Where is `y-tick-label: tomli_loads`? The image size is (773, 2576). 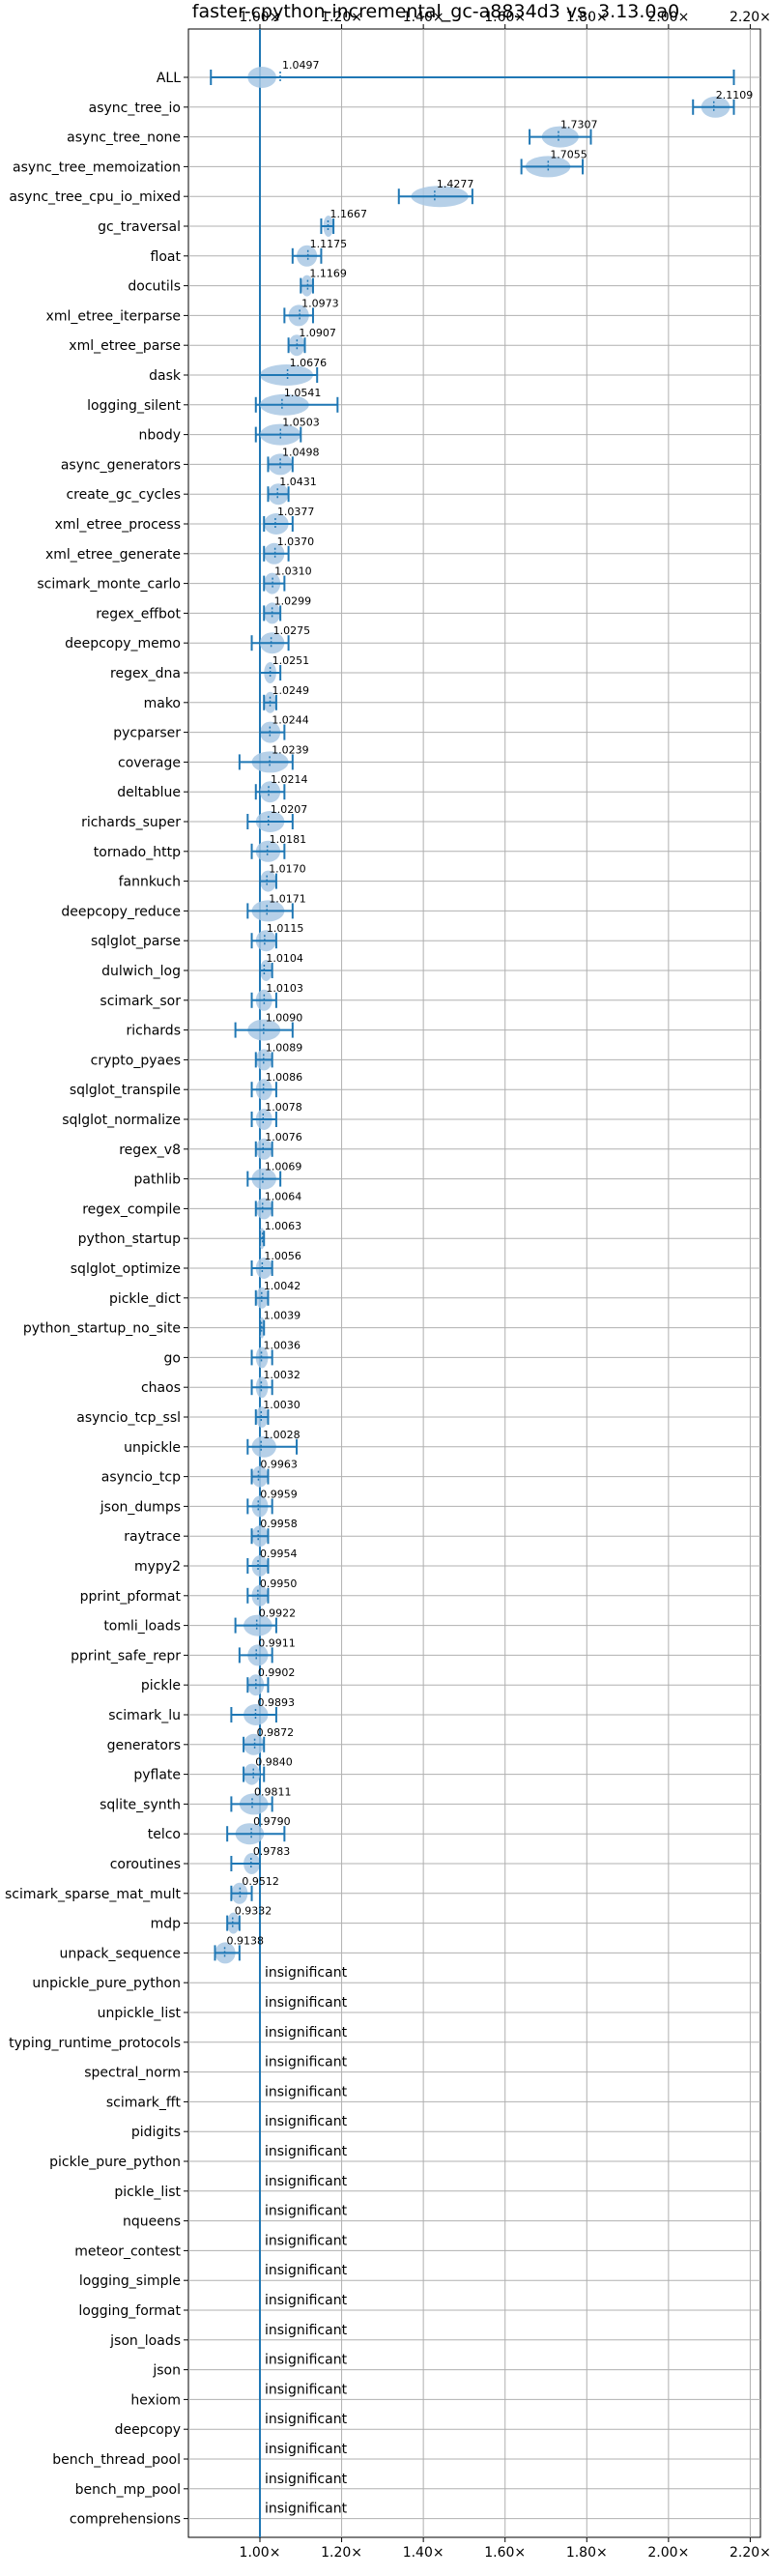
y-tick-label: tomli_loads is located at coordinates (142, 1627).